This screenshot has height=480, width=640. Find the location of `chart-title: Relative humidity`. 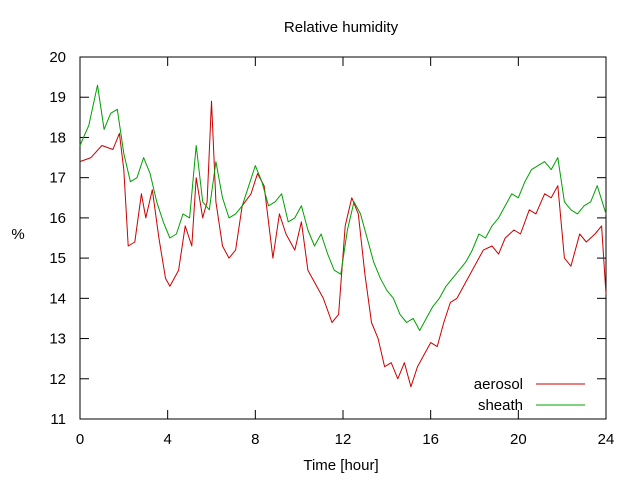

chart-title: Relative humidity is located at coordinates (341, 27).